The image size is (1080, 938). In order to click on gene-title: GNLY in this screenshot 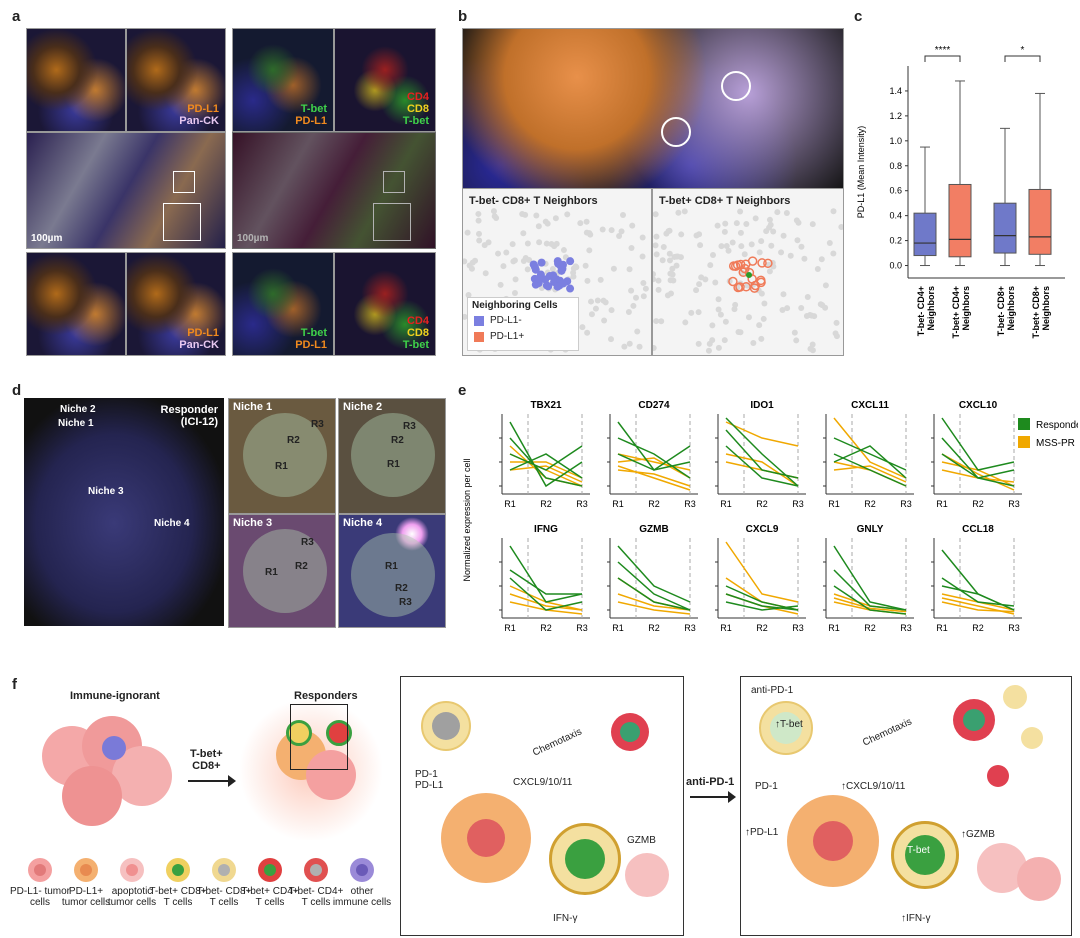, I will do `click(870, 529)`.